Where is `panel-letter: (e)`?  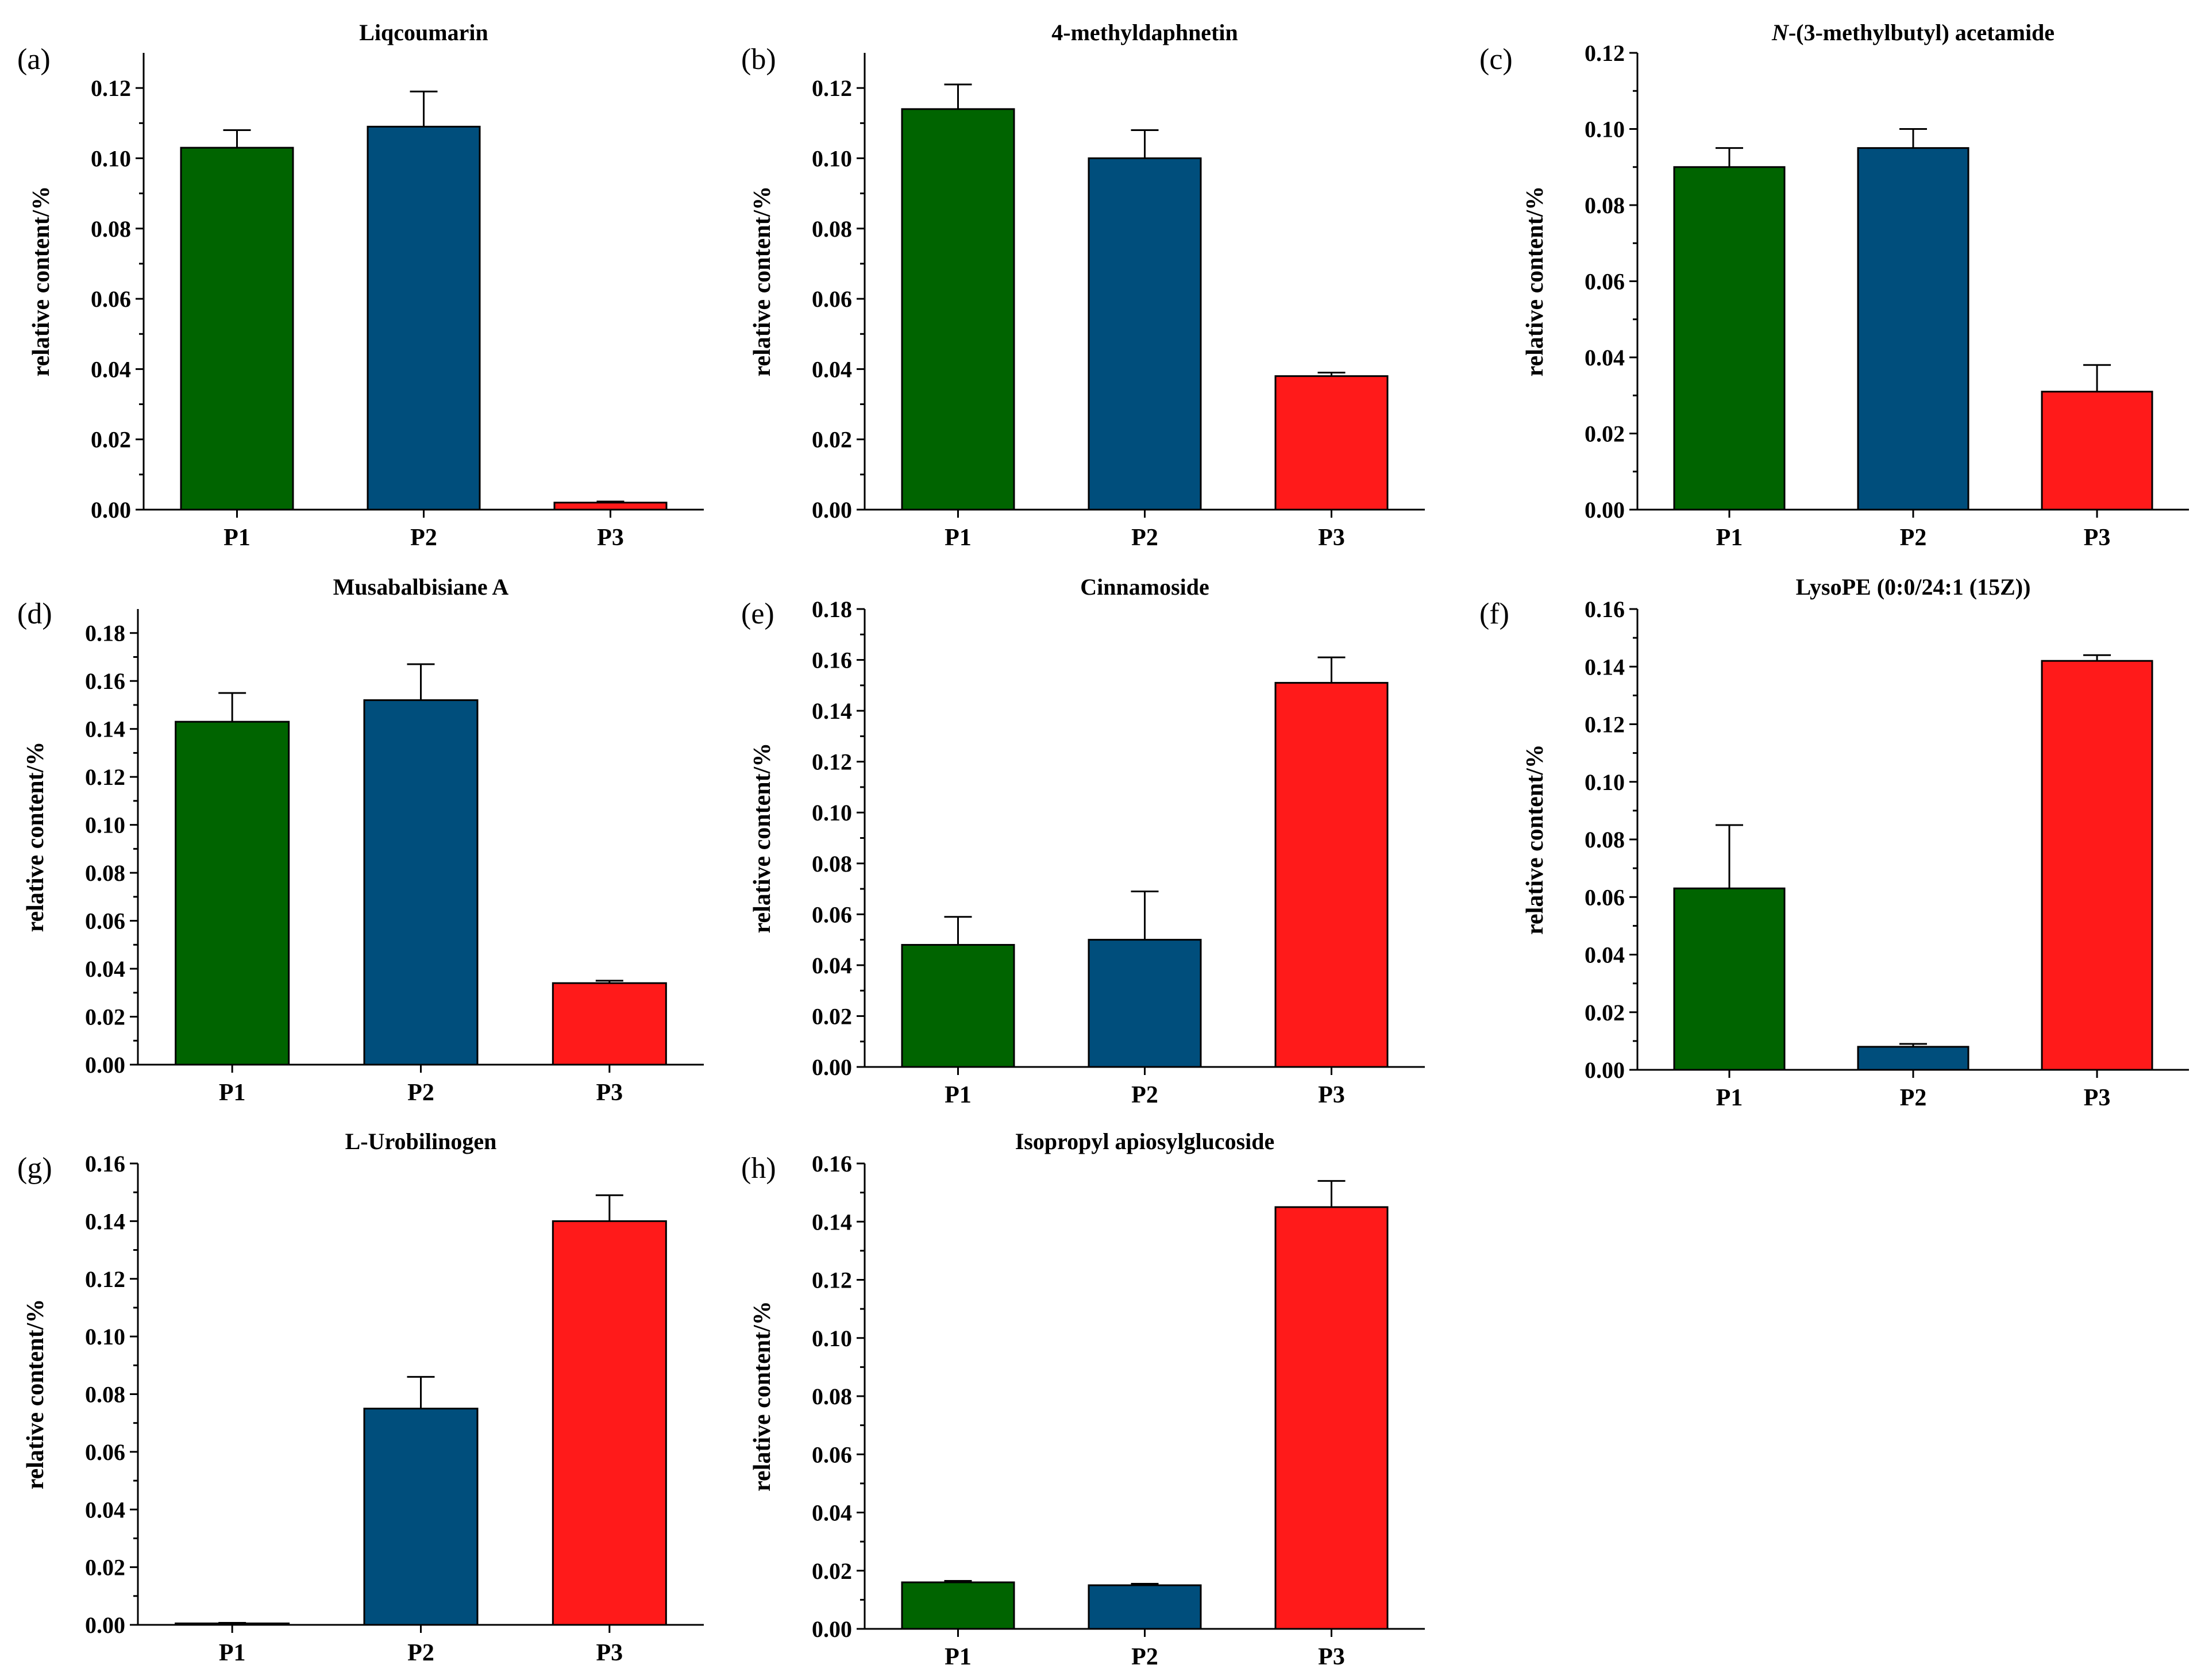
panel-letter: (e) is located at coordinates (757, 614).